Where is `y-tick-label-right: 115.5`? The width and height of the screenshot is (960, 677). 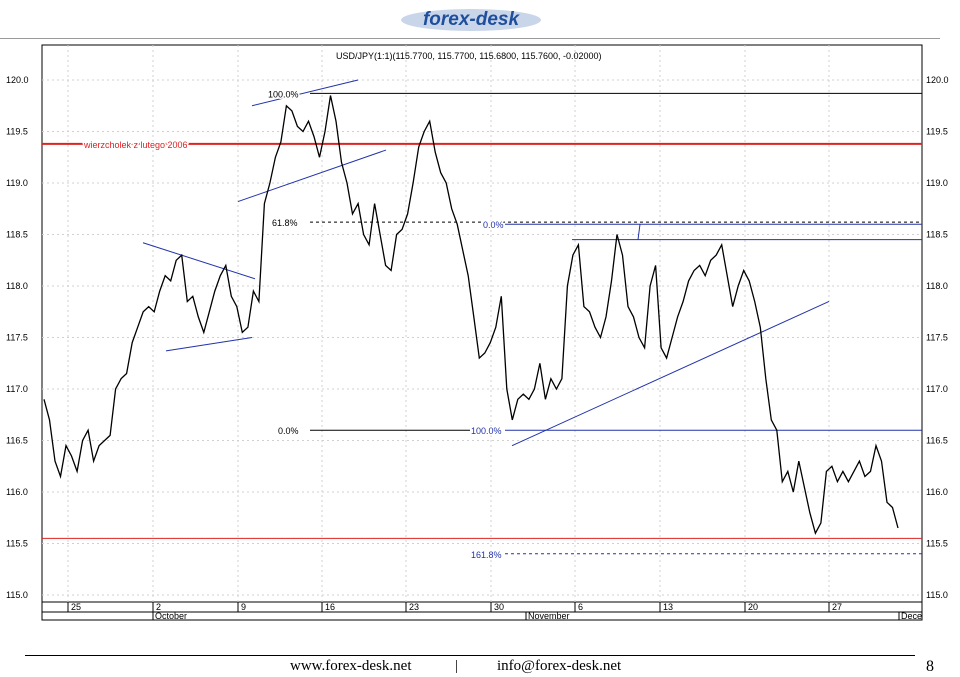 y-tick-label-right: 115.5 is located at coordinates (937, 544).